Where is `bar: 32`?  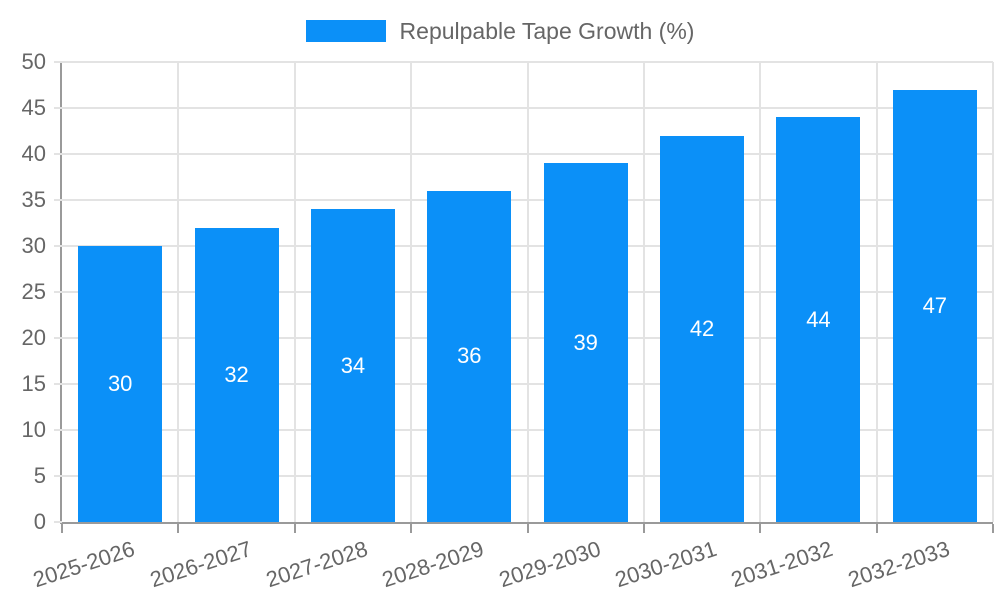 bar: 32 is located at coordinates (236, 374).